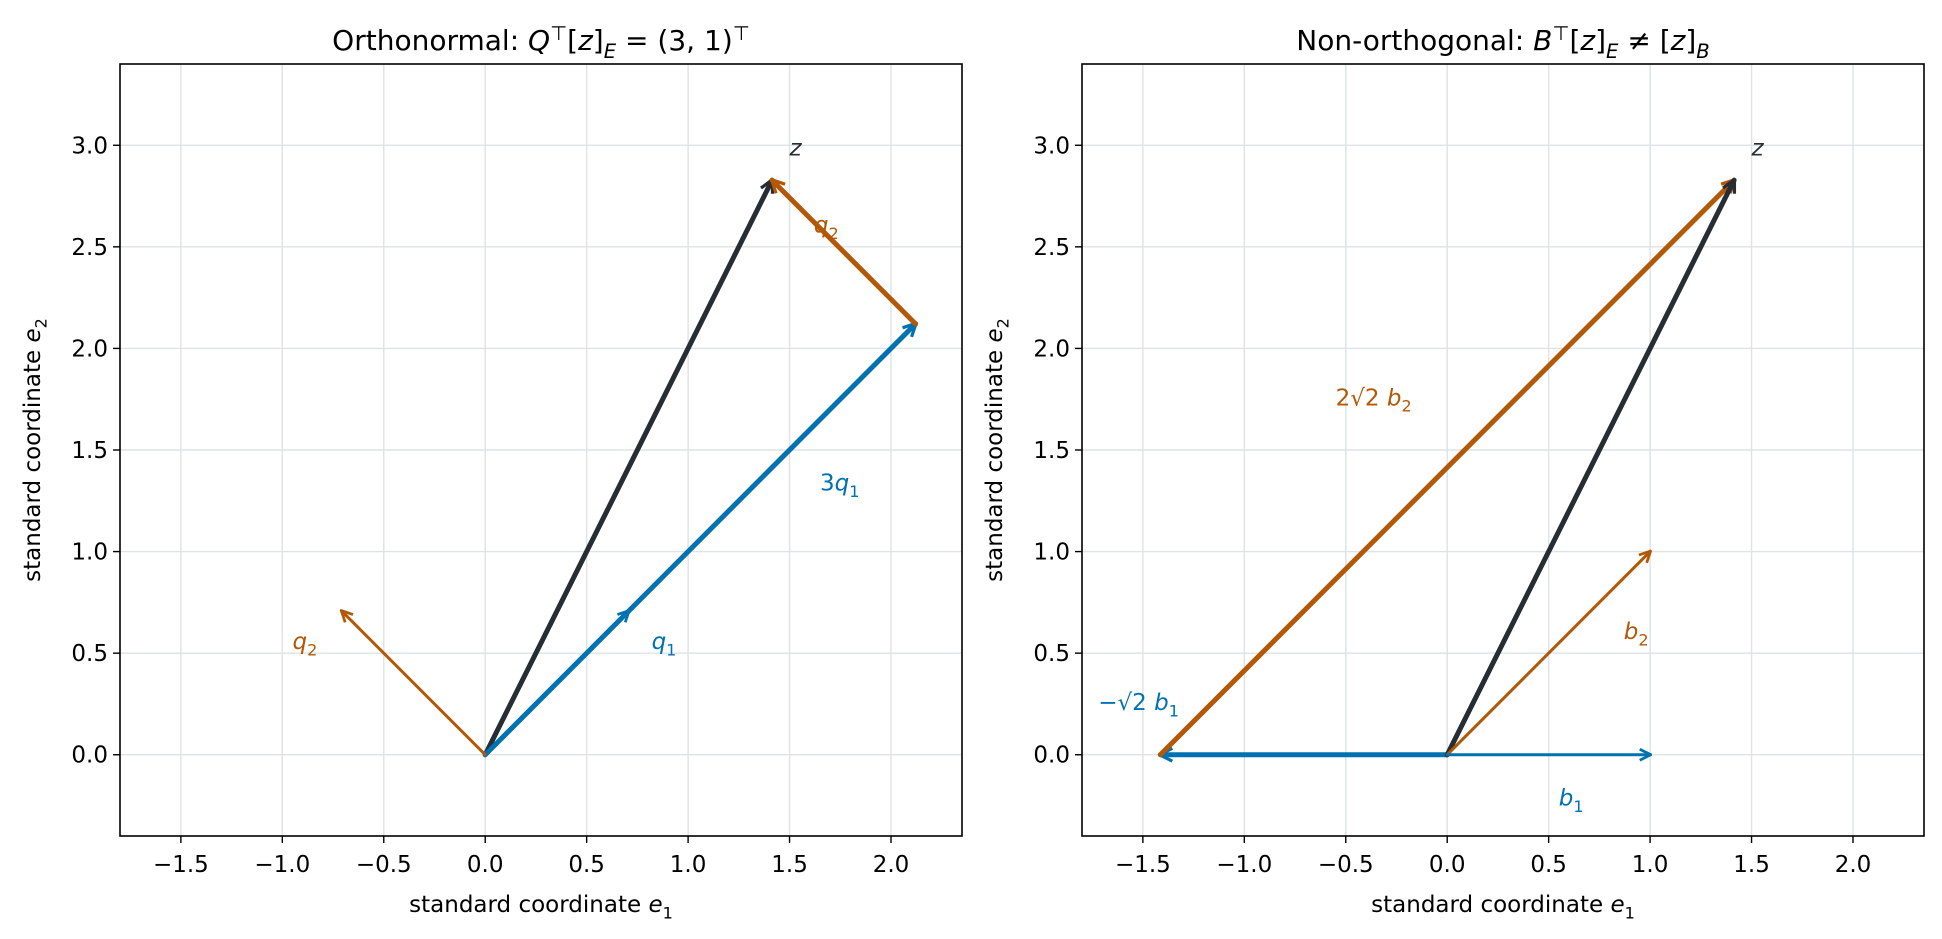 This screenshot has width=1942, height=939. What do you see at coordinates (840, 486) in the screenshot?
I see `vector-label: 3q1​` at bounding box center [840, 486].